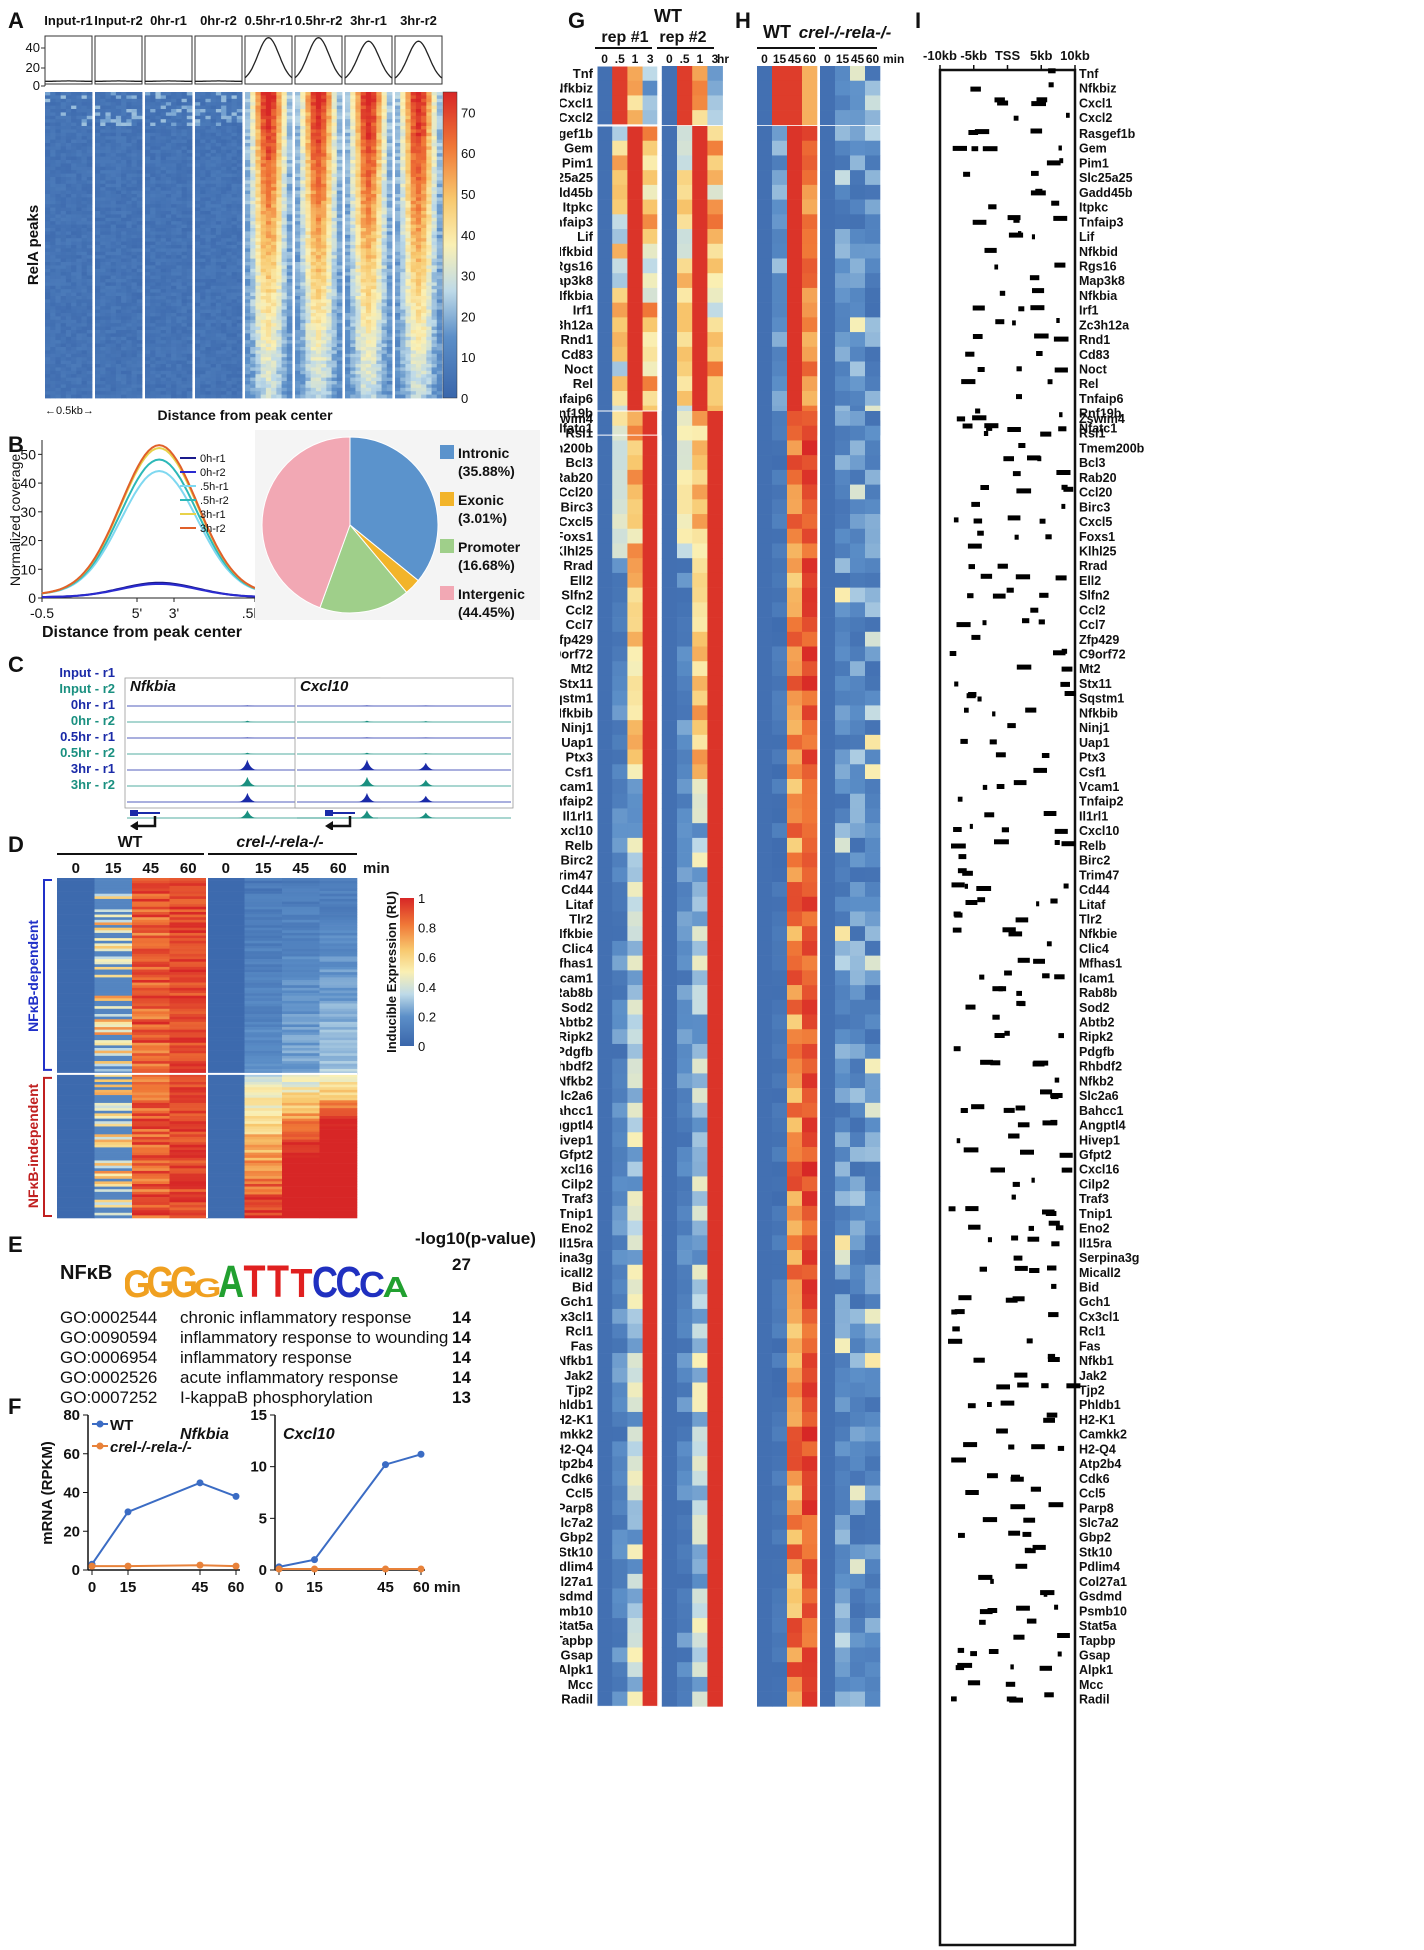  What do you see at coordinates (68, 20) in the screenshot?
I see `column-label: Input-r1` at bounding box center [68, 20].